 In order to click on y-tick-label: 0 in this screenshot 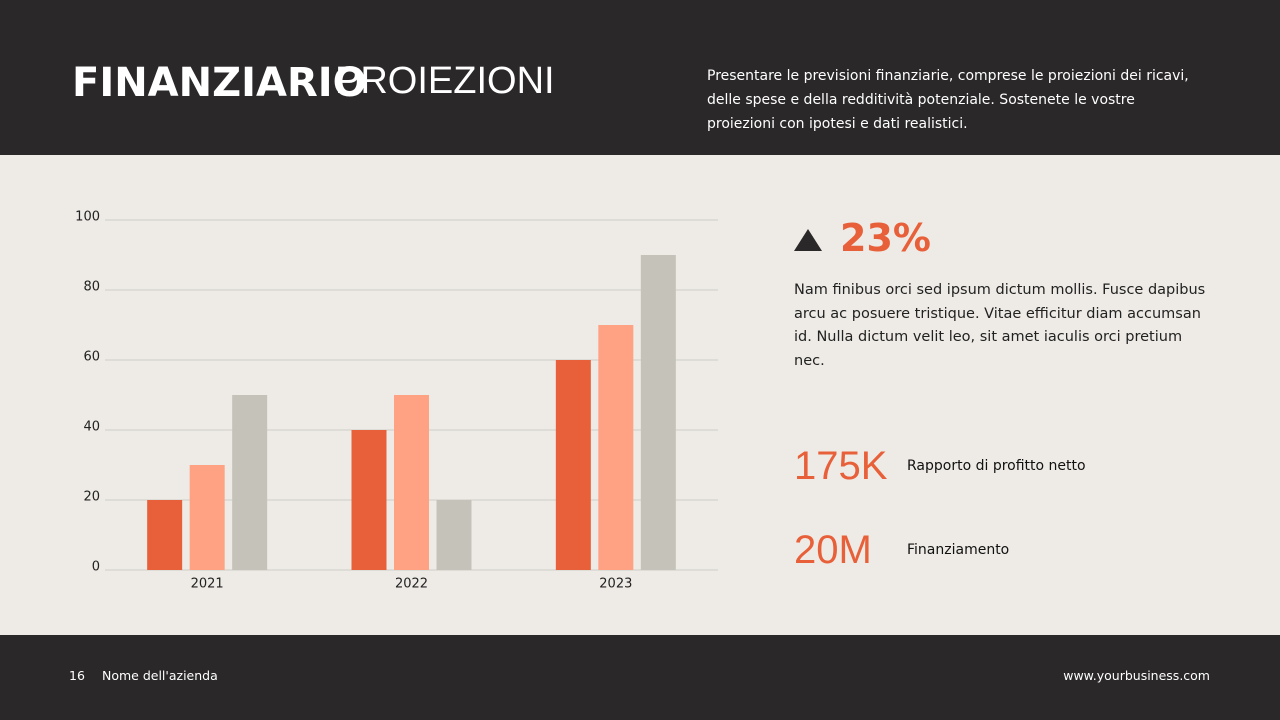, I will do `click(96, 567)`.